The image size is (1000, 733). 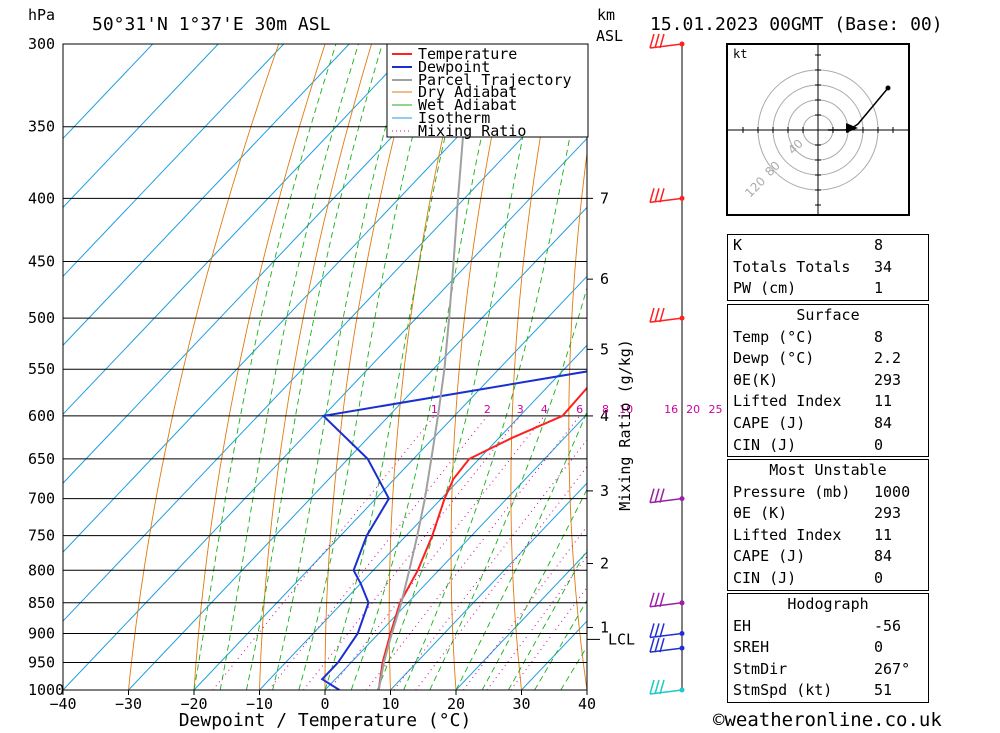 What do you see at coordinates (454, 67) in the screenshot?
I see `legend-dewpoint: Dewpoint` at bounding box center [454, 67].